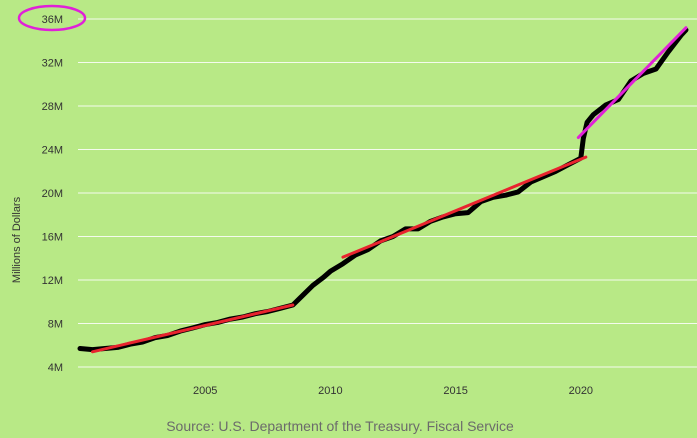 The width and height of the screenshot is (697, 438). Describe the element at coordinates (193, 328) in the screenshot. I see `trend-2001-2008` at that location.